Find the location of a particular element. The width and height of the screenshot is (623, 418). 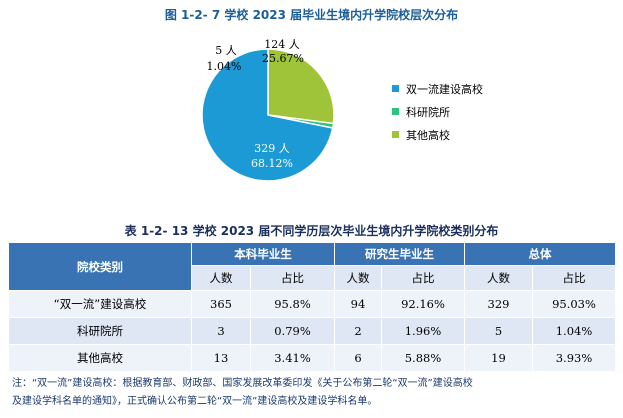

pie-slice-other is located at coordinates (301, 86).